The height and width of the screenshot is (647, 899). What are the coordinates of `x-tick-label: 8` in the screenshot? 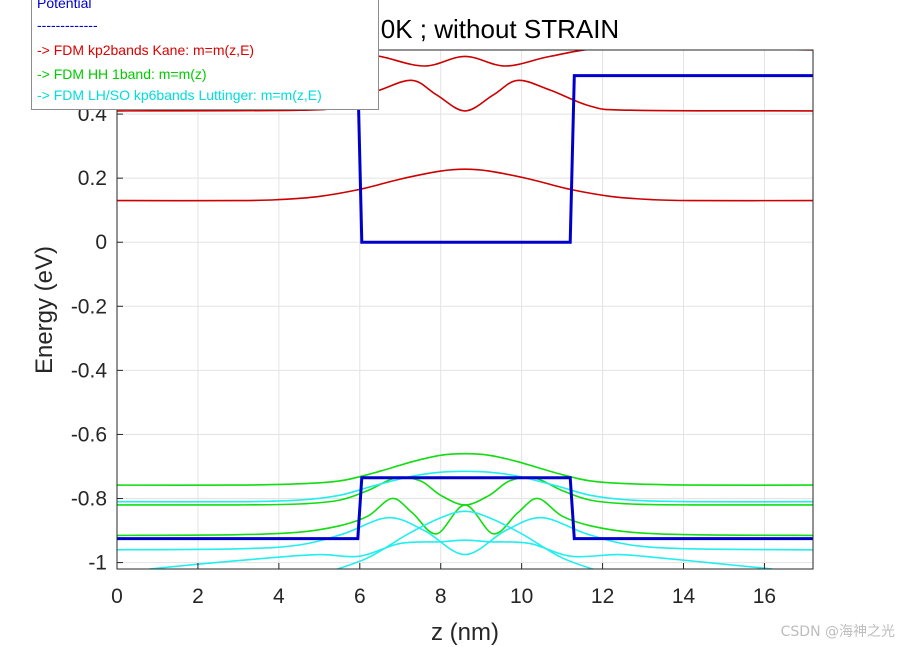 It's located at (441, 596).